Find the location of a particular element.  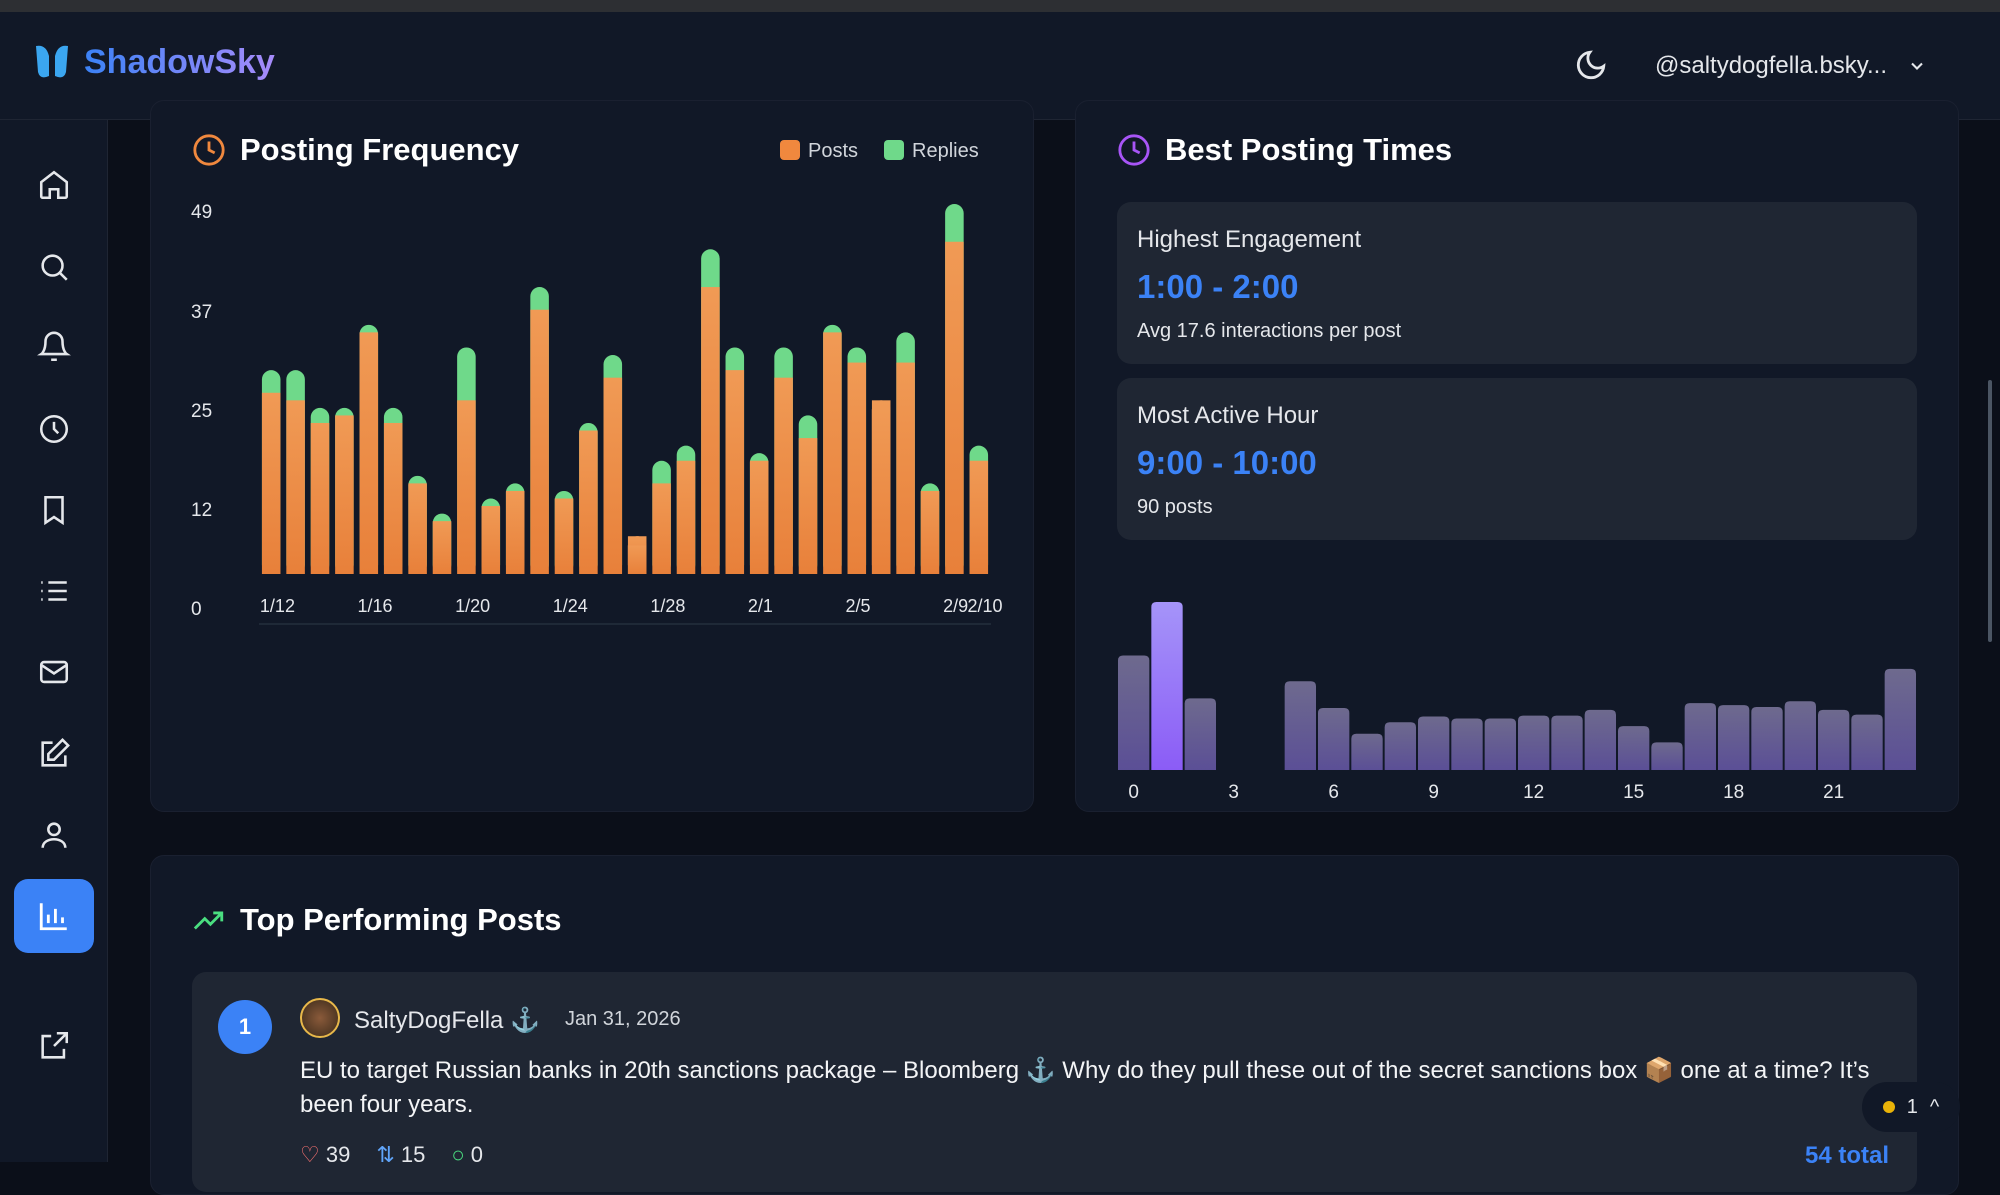

most-active-hour-card: Most Active Hour 9:00 - 10:00 90 posts is located at coordinates (1517, 459).